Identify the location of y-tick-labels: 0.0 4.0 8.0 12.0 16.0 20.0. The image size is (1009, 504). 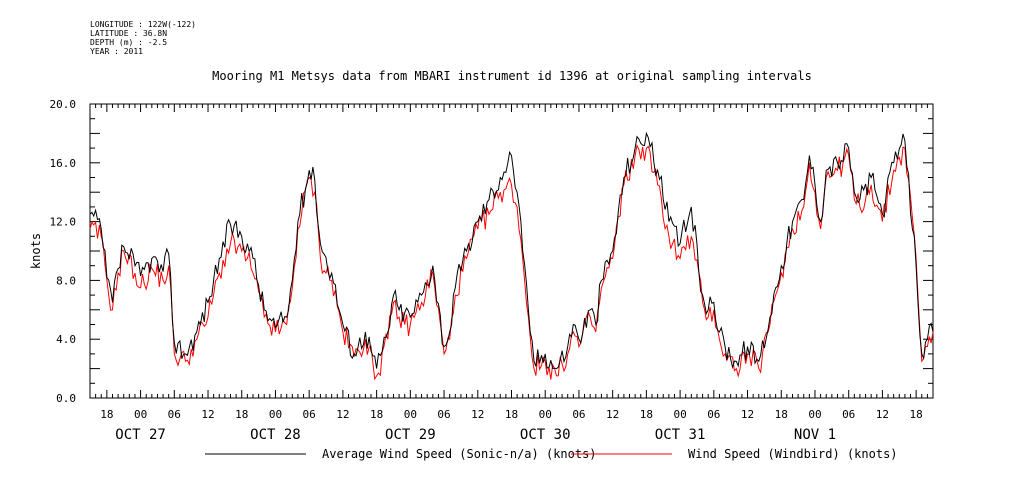
(63, 251).